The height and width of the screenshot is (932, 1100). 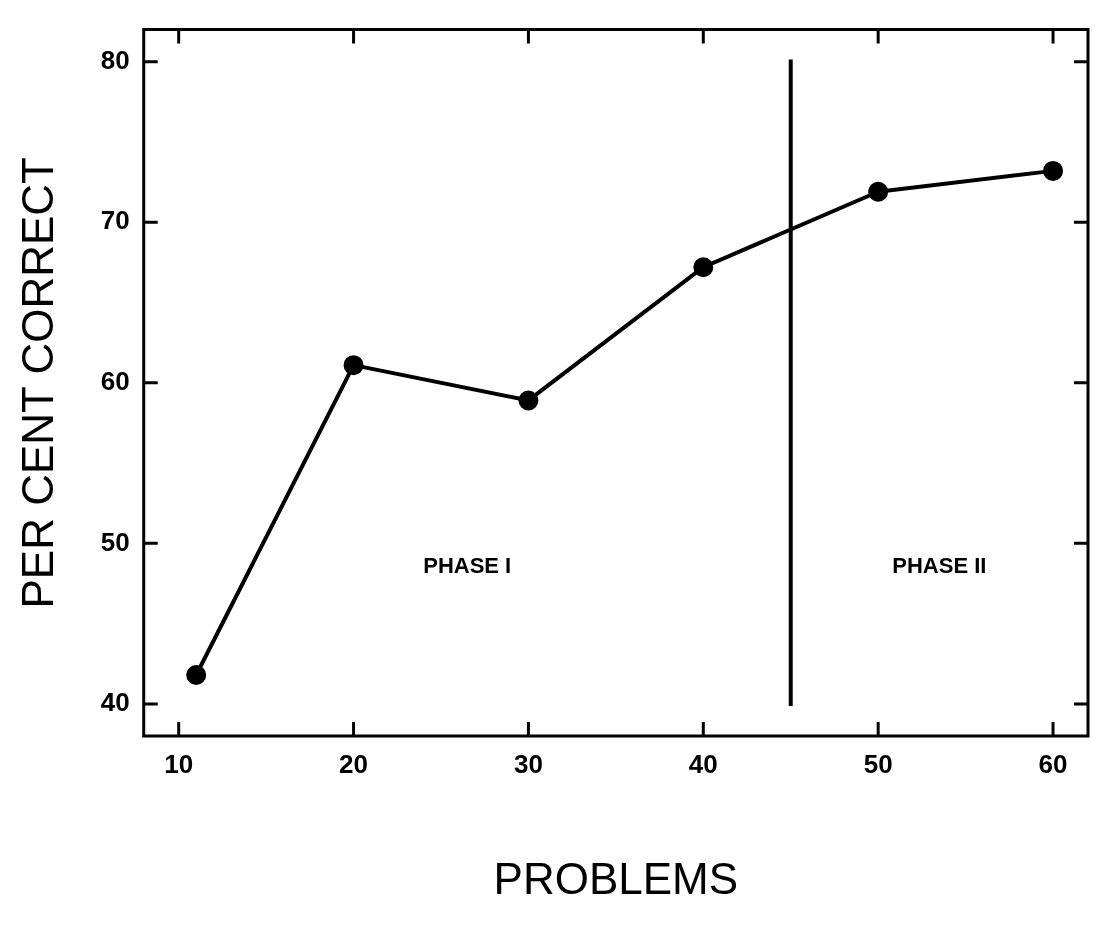 What do you see at coordinates (115, 702) in the screenshot?
I see `y-tick-label: 40` at bounding box center [115, 702].